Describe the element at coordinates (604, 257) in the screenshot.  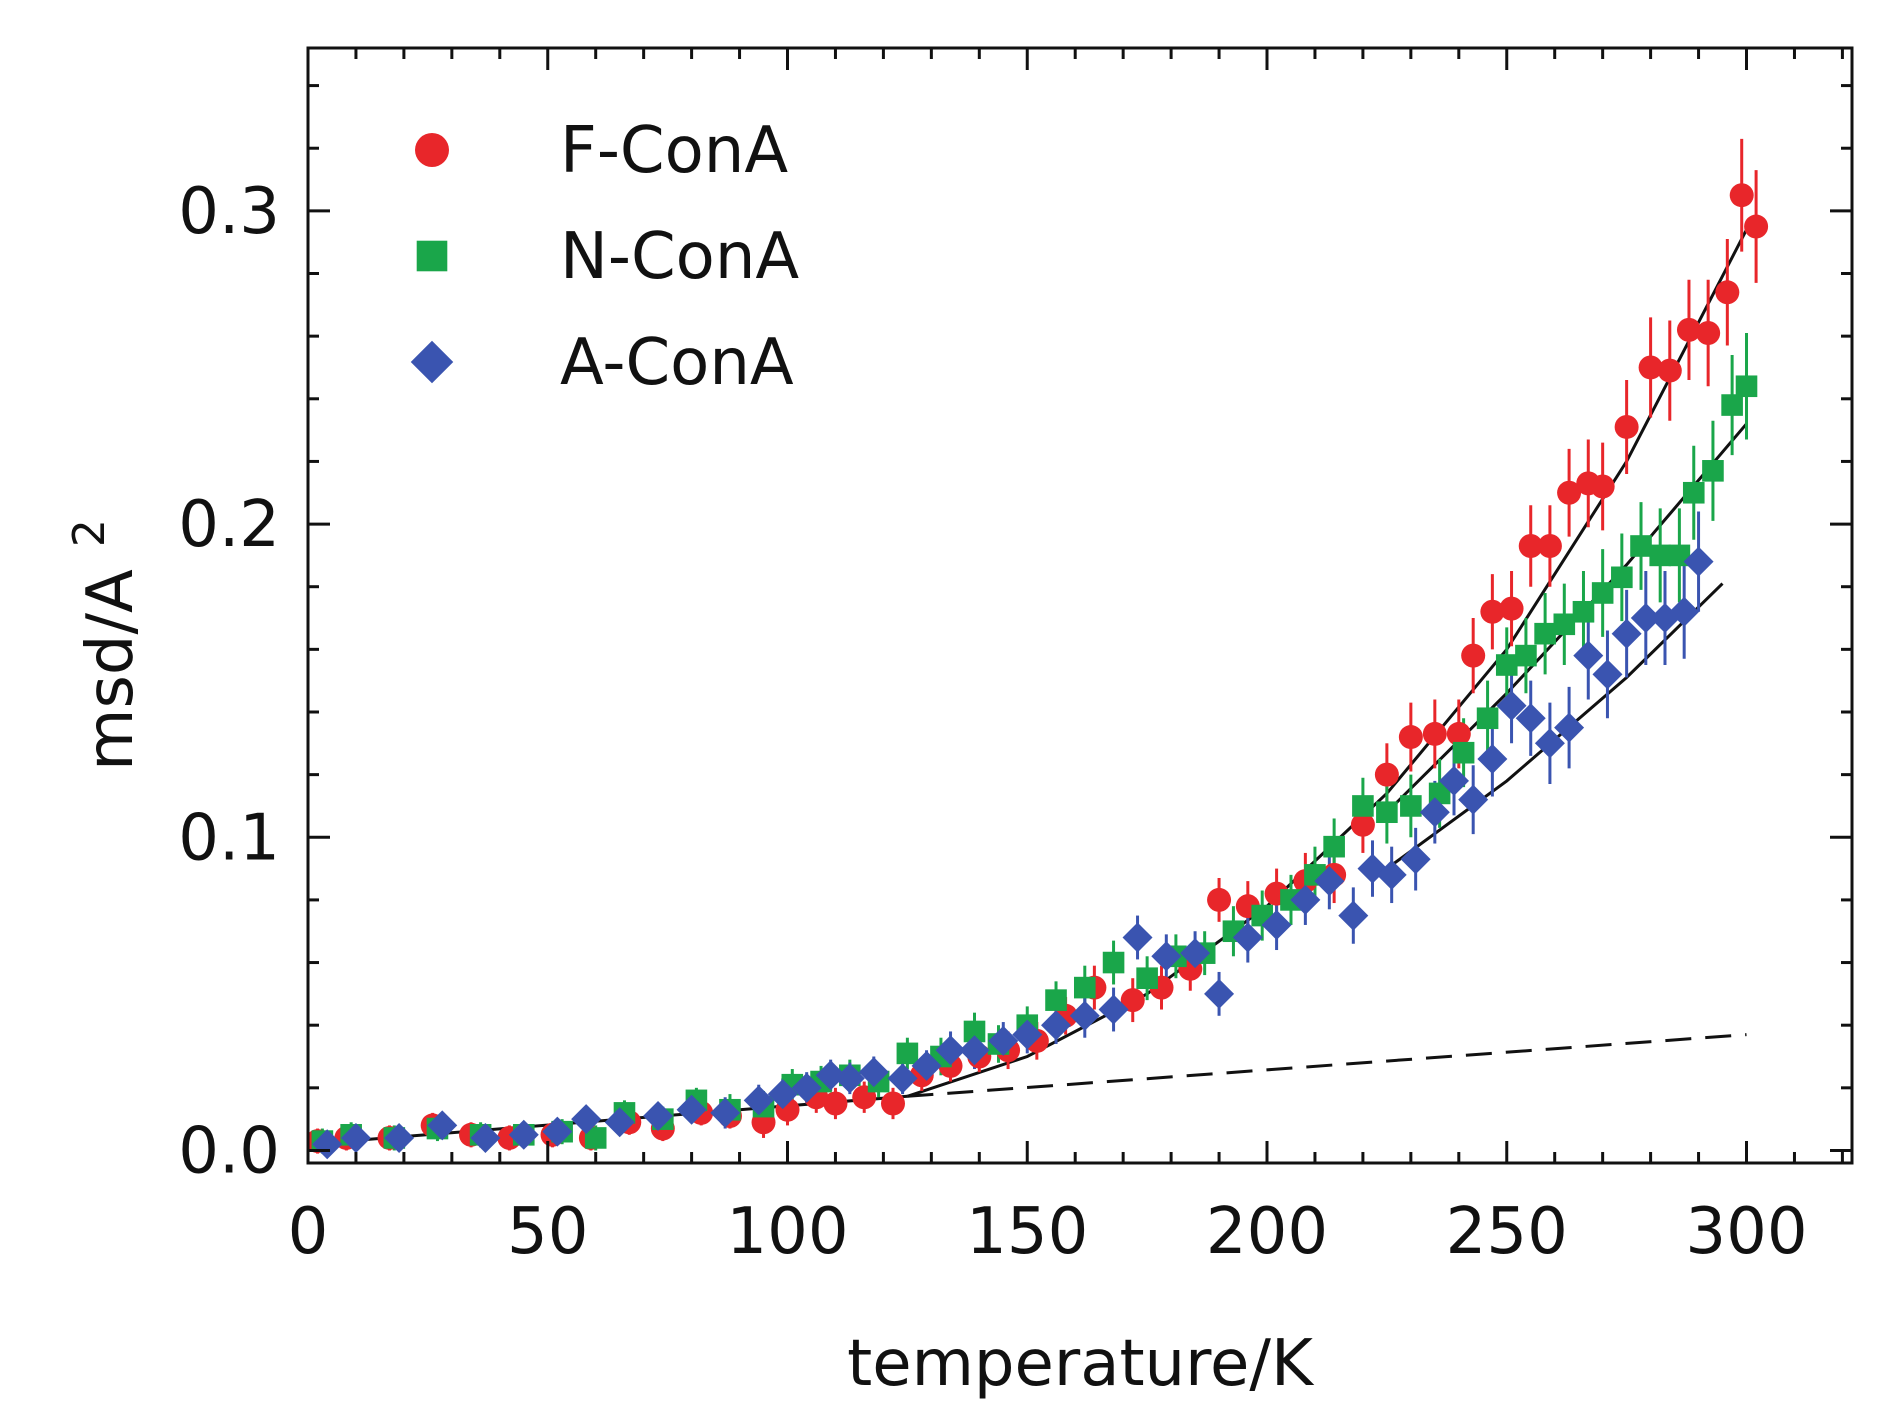
I see `legend: F-ConA N-ConA A-ConA` at that location.